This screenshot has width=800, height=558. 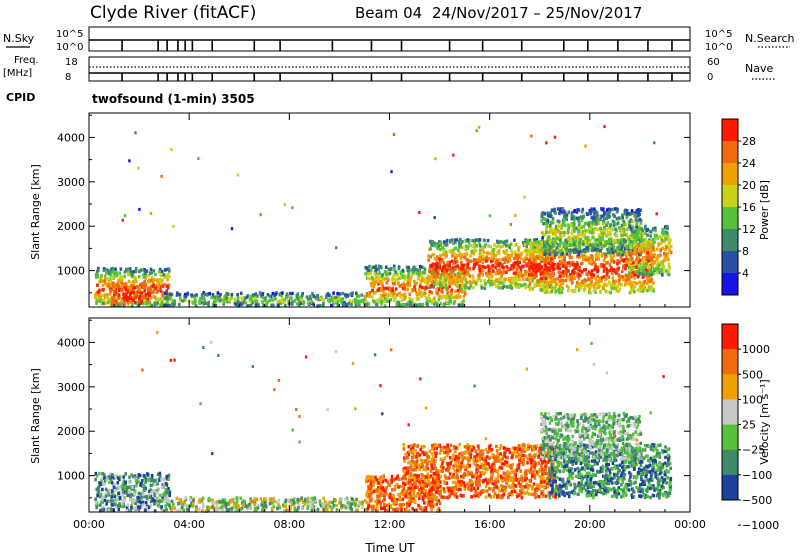 I want to click on colorbar-tick-label: 8, so click(x=745, y=251).